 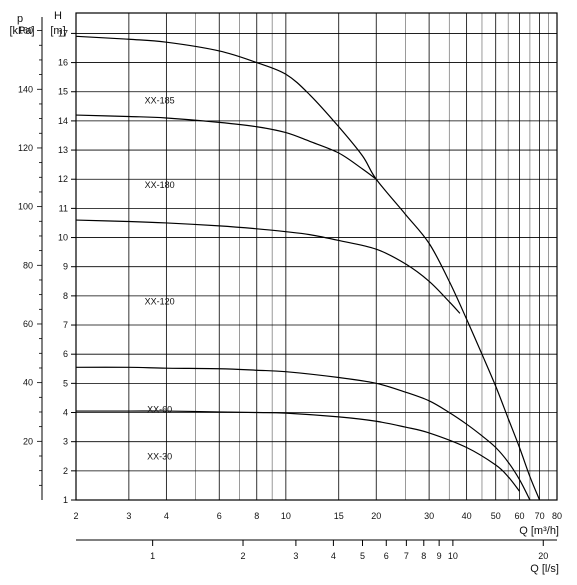 What do you see at coordinates (25, 89) in the screenshot?
I see `p-tick-label: 140` at bounding box center [25, 89].